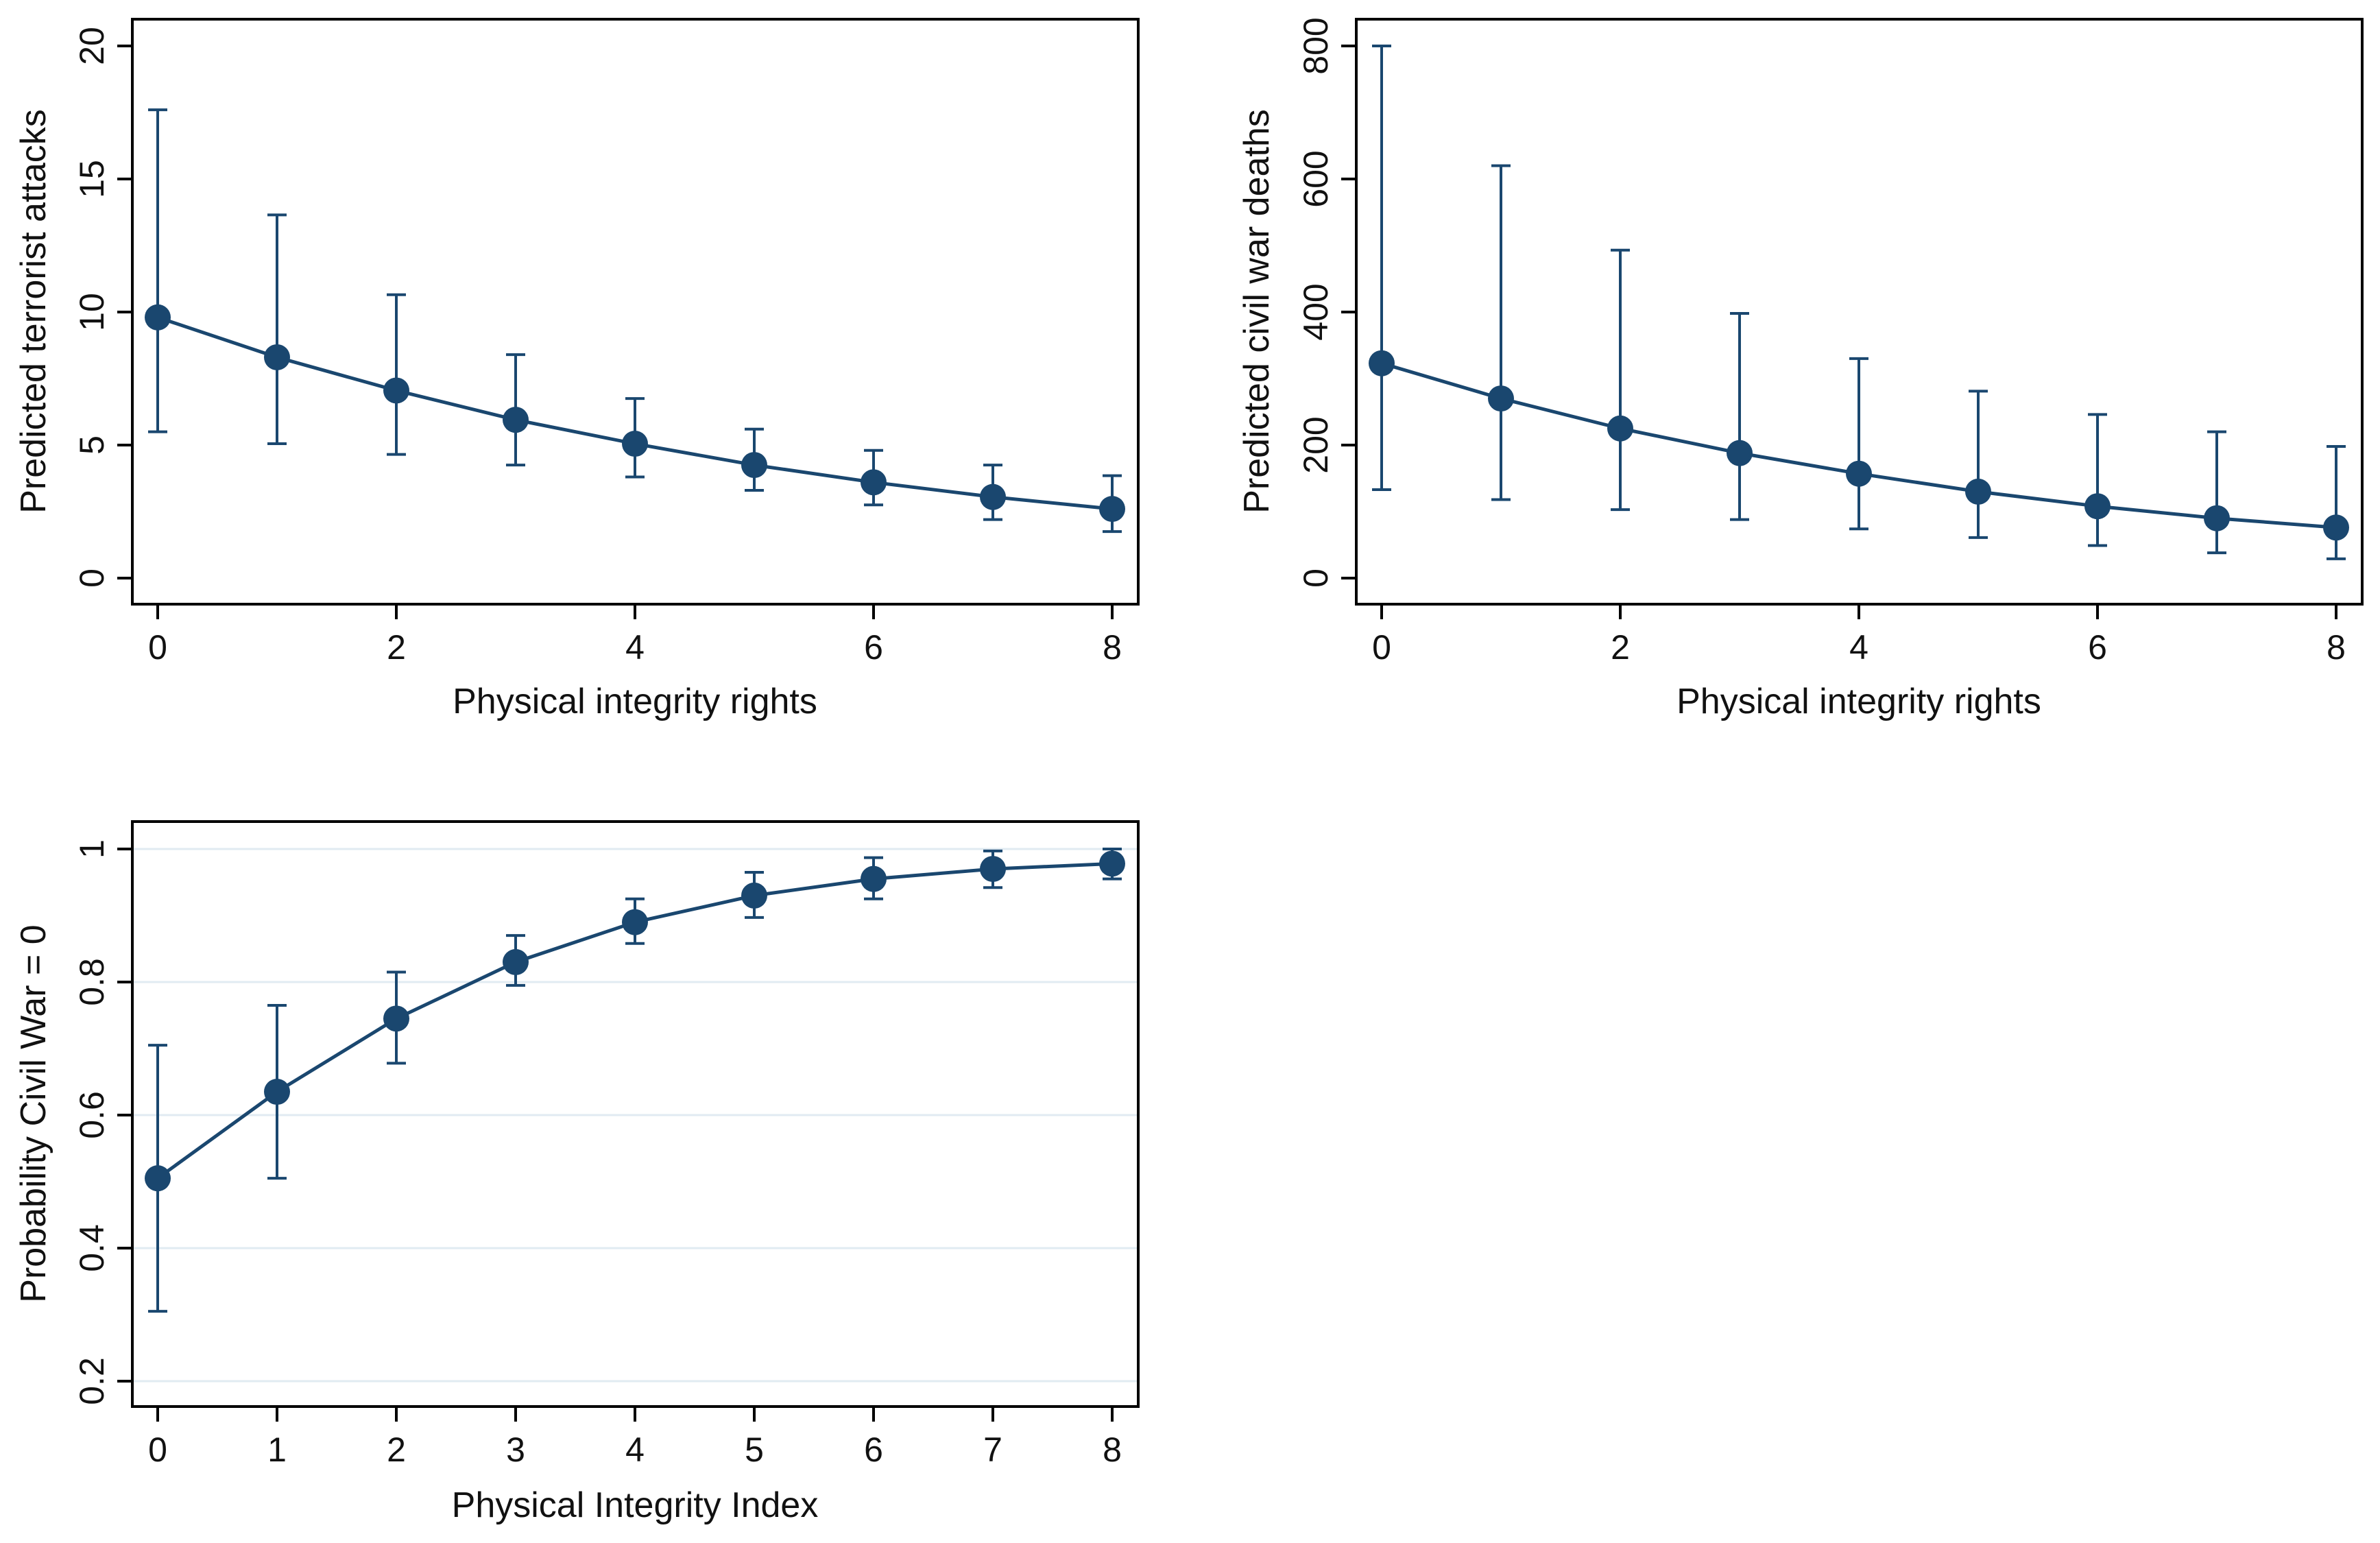 Image resolution: width=2380 pixels, height=1543 pixels. I want to click on grid-lines, so click(635, 1115).